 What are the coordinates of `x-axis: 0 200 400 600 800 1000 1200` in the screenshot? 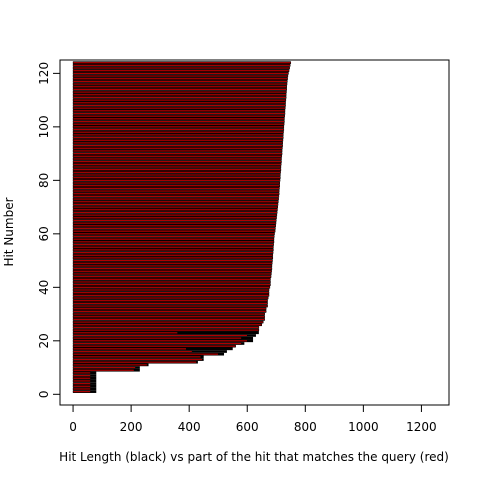 It's located at (253, 419).